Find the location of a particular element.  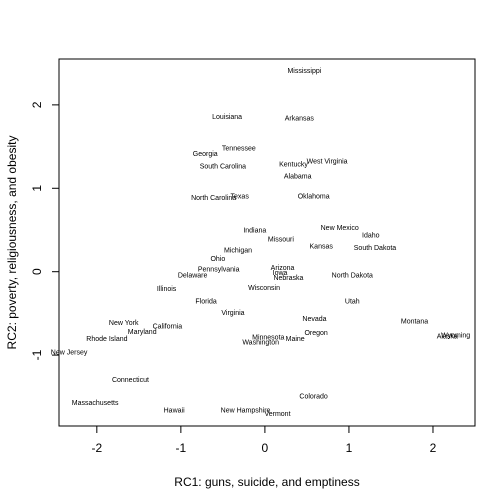

state-point-label: Minnesota is located at coordinates (268, 337).